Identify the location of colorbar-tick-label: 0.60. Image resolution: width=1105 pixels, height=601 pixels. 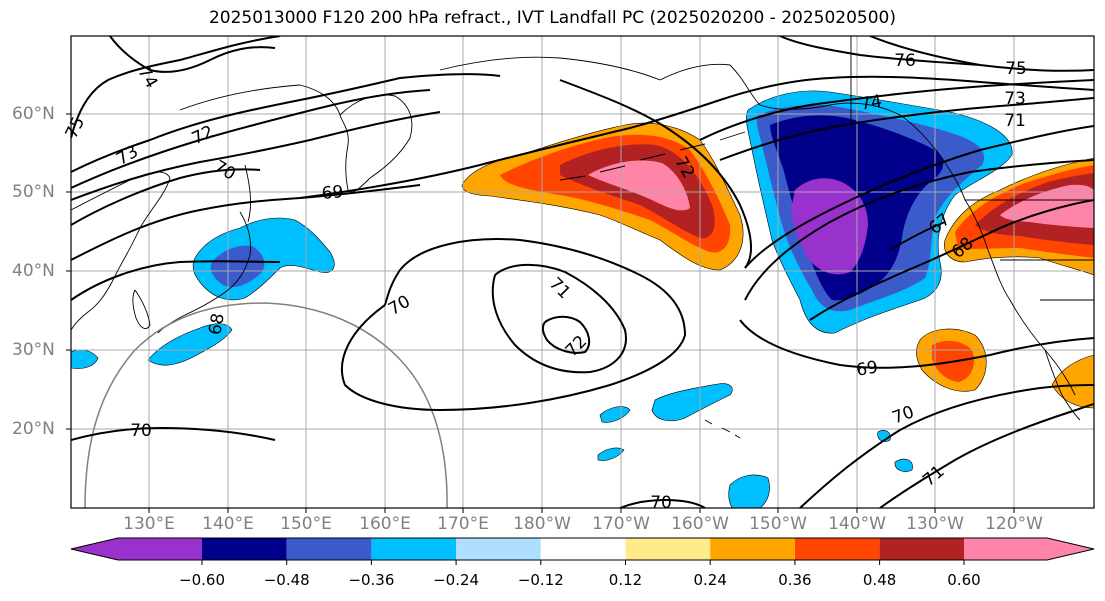
(964, 580).